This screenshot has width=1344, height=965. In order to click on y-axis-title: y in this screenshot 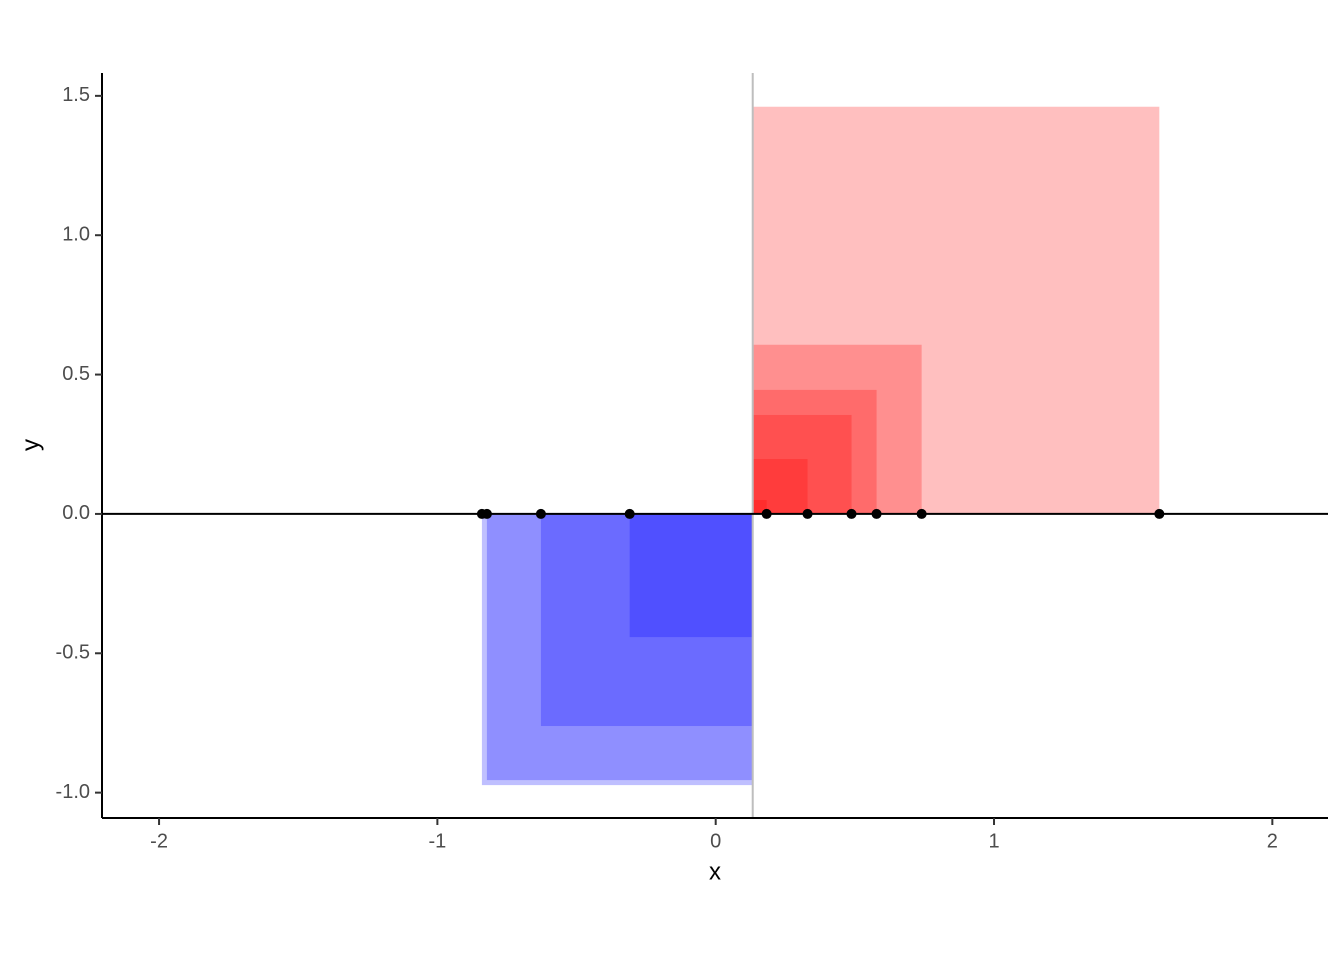, I will do `click(30, 445)`.